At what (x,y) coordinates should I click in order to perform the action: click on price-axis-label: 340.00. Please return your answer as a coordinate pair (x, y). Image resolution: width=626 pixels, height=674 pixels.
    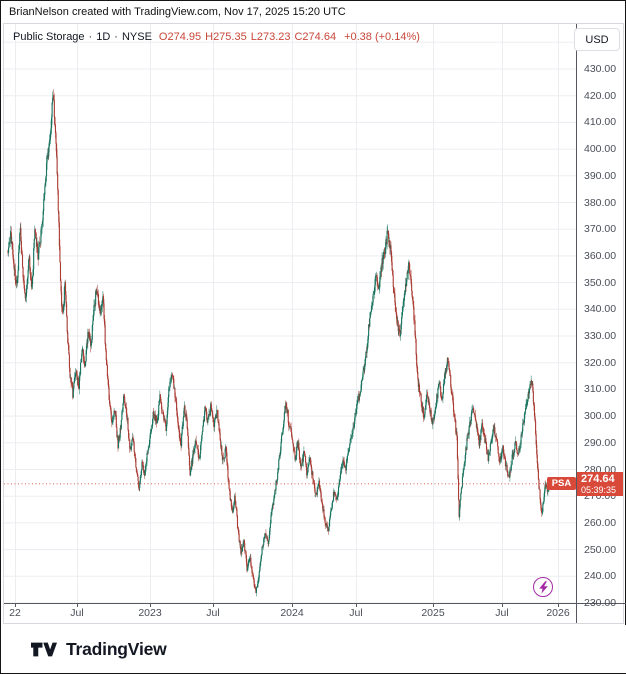
    Looking at the image, I should click on (600, 309).